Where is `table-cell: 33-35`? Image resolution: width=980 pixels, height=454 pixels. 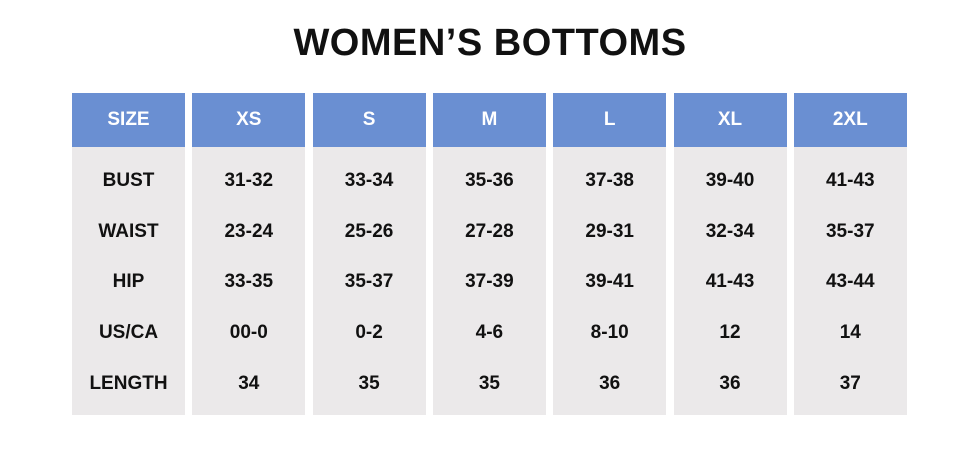
table-cell: 33-35 is located at coordinates (249, 282).